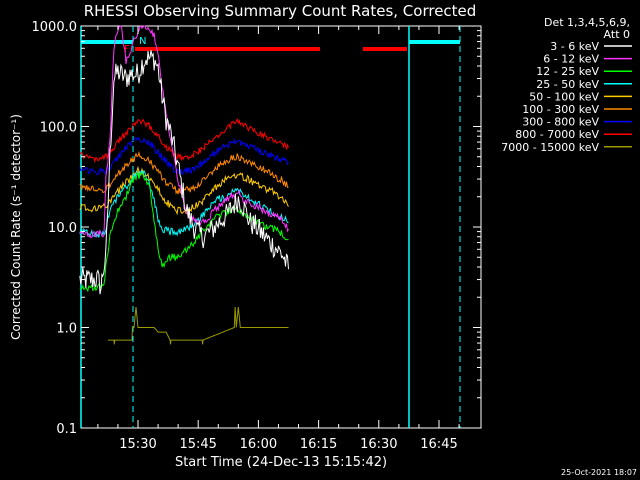 The image size is (640, 480). I want to click on legend-label: 800 - 7000 keV, so click(557, 134).